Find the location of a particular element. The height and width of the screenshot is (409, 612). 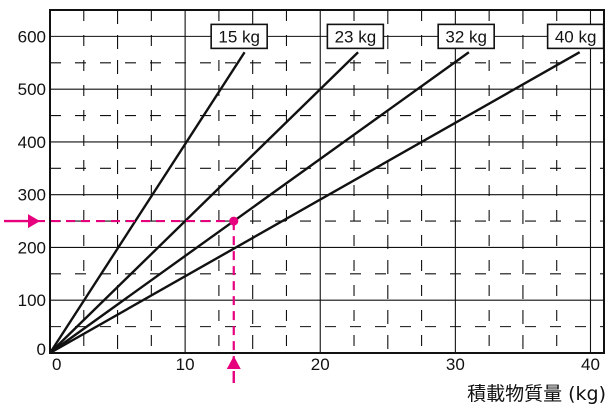

y-tick-label: 0 is located at coordinates (41, 349).